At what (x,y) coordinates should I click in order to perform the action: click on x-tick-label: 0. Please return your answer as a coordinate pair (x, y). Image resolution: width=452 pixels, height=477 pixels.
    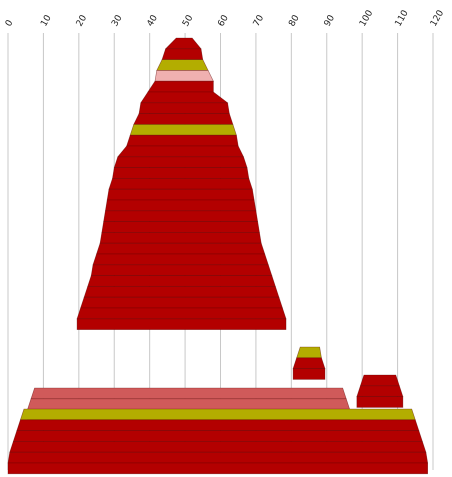
    Looking at the image, I should click on (10, 23).